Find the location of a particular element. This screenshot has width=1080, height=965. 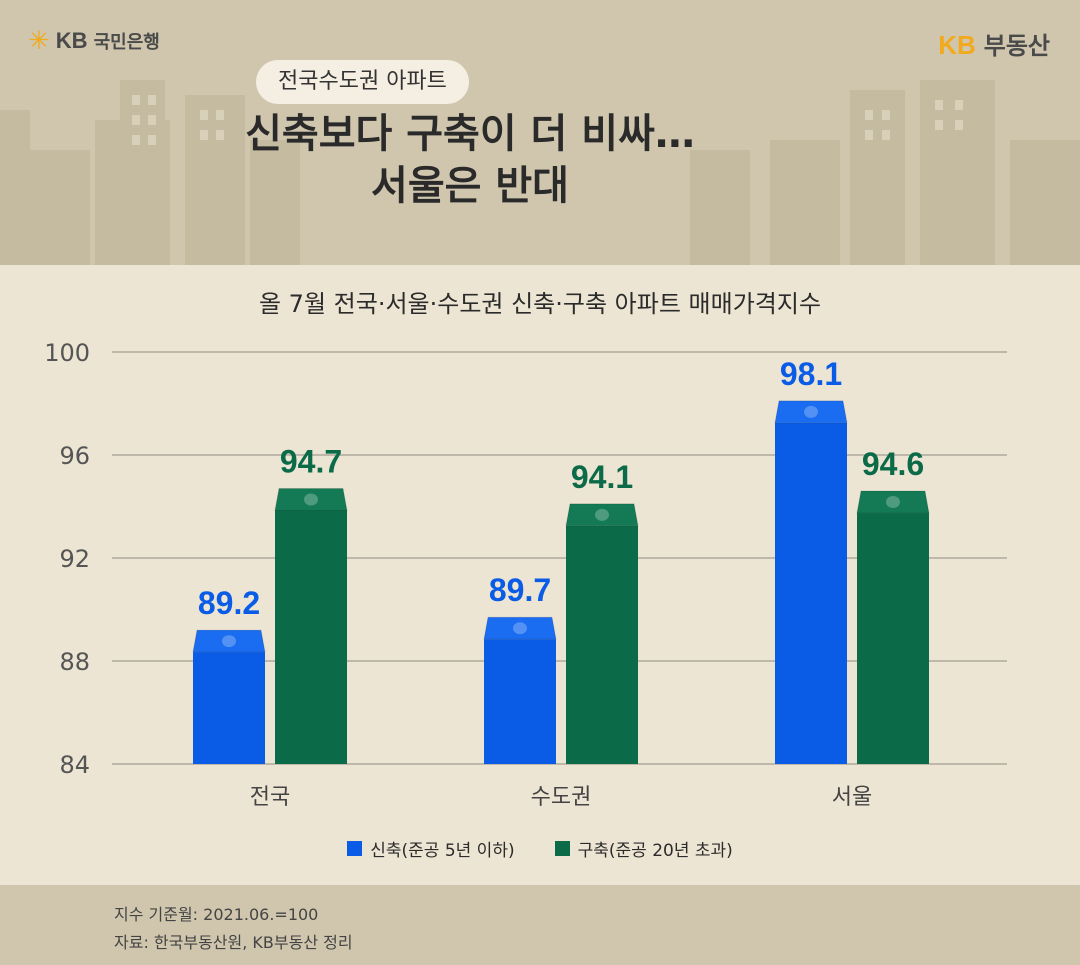

kb-realestate-logo: KB 부동산 is located at coordinates (994, 43).